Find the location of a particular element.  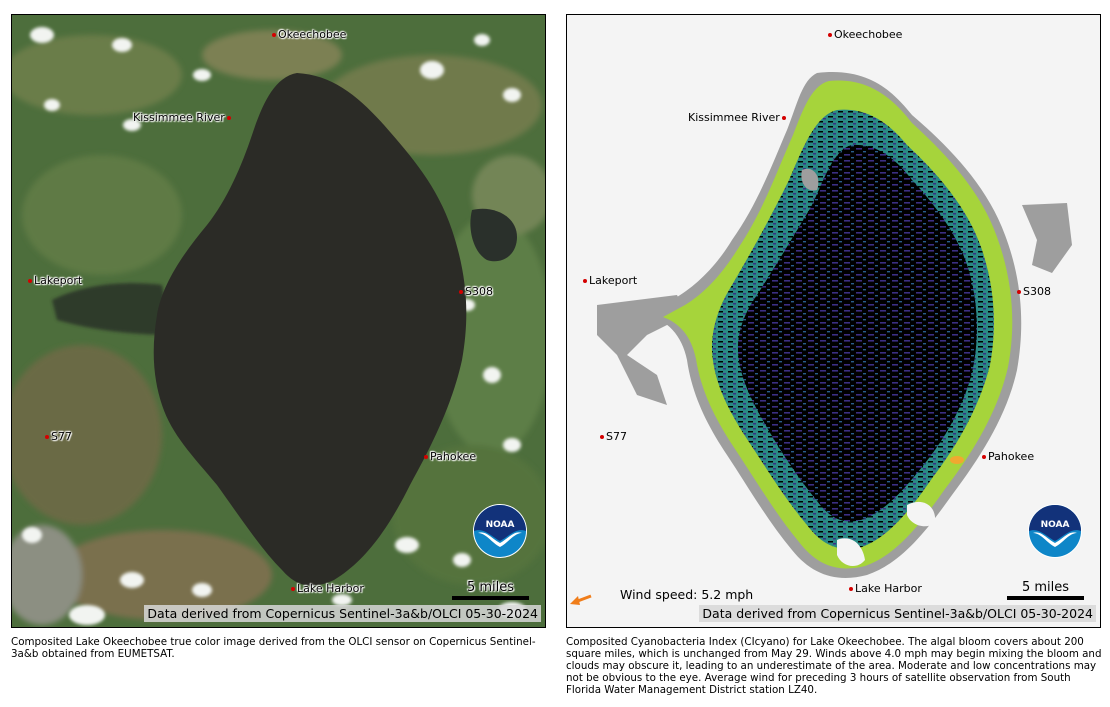

wind-direction-arrow-icon is located at coordinates (581, 599).